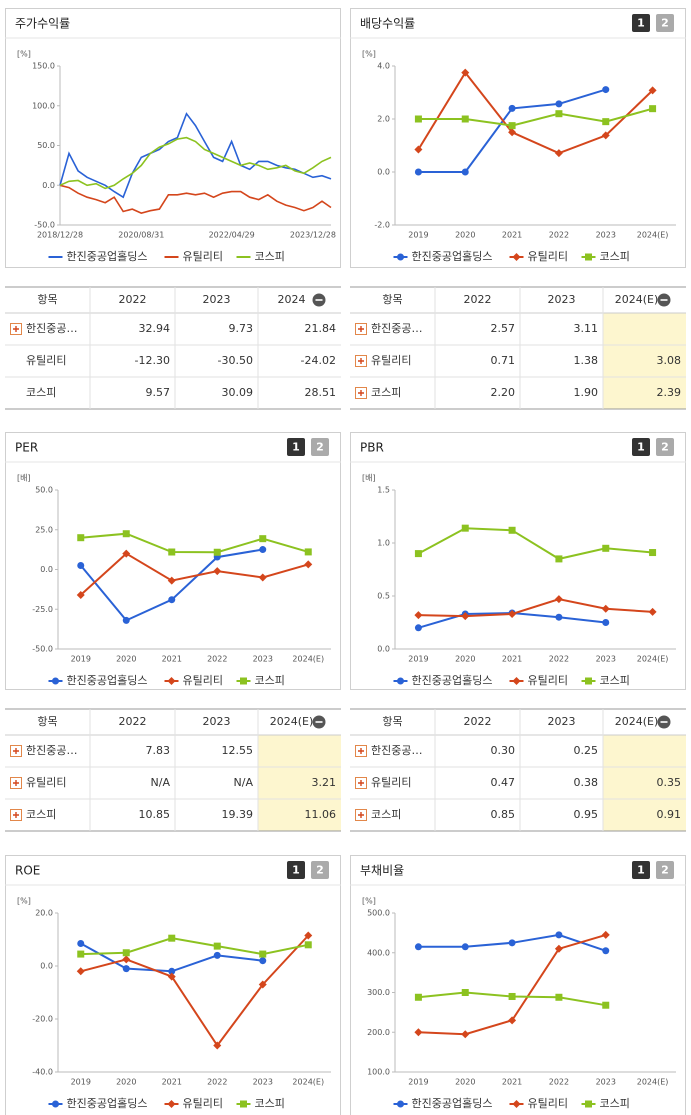  What do you see at coordinates (41, 392) in the screenshot?
I see `row-label: 코스피` at bounding box center [41, 392].